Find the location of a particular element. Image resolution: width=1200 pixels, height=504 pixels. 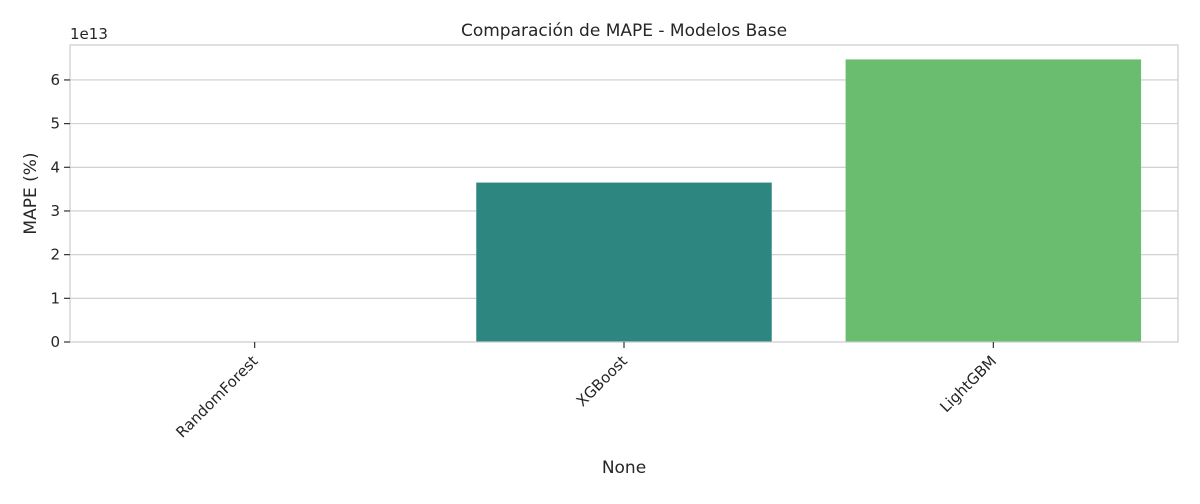

bar-lightgbm is located at coordinates (993, 200).